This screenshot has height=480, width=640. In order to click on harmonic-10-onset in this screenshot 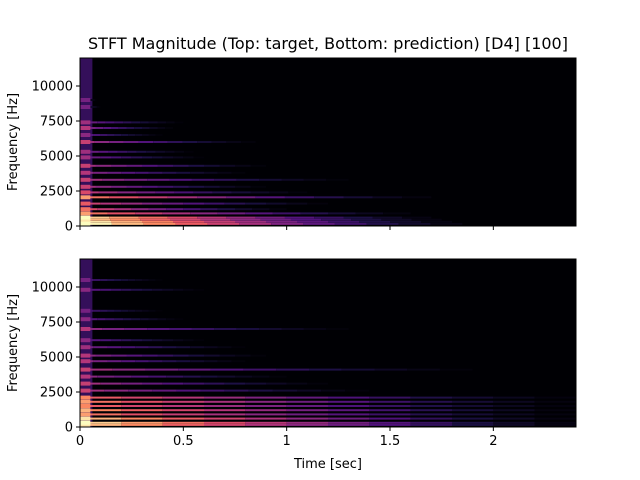, I will do `click(85, 179)`.